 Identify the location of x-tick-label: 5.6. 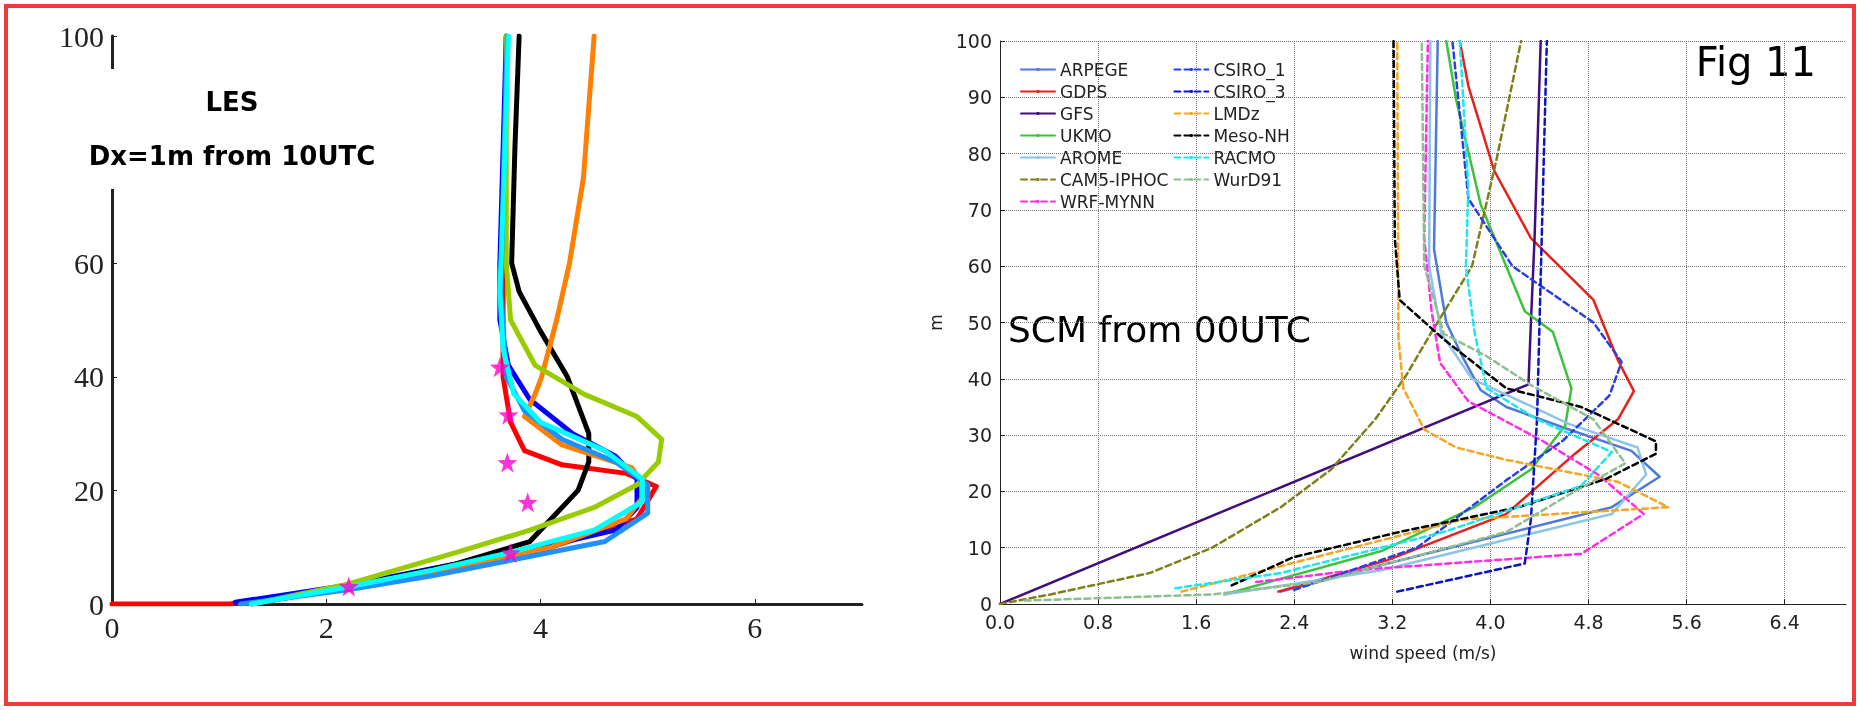
(1686, 621).